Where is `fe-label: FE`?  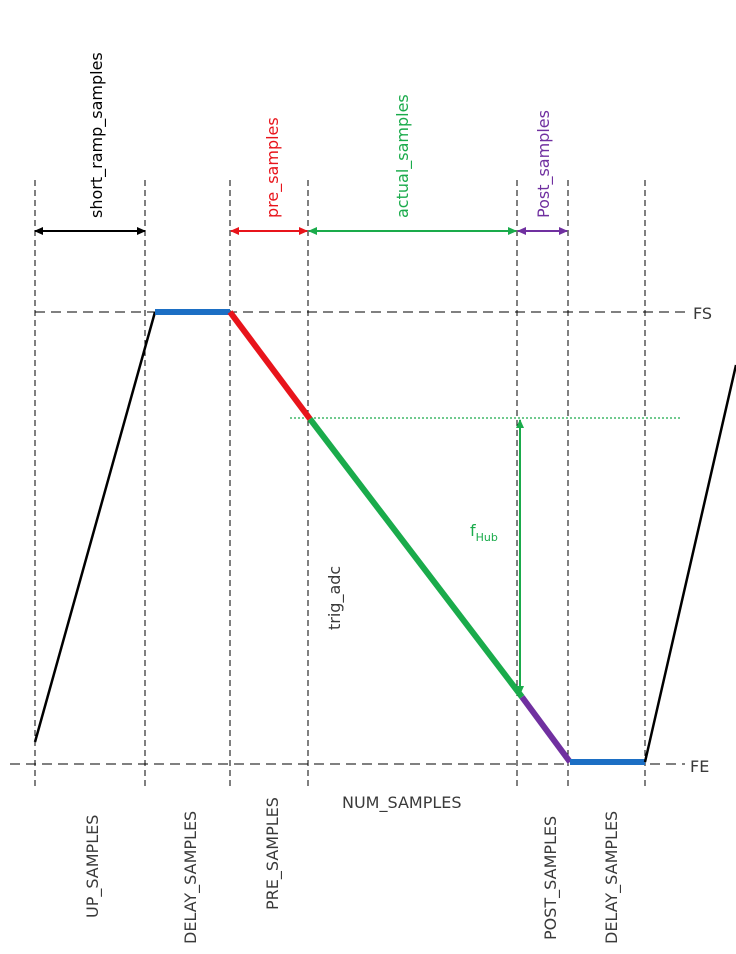
fe-label: FE is located at coordinates (699, 766).